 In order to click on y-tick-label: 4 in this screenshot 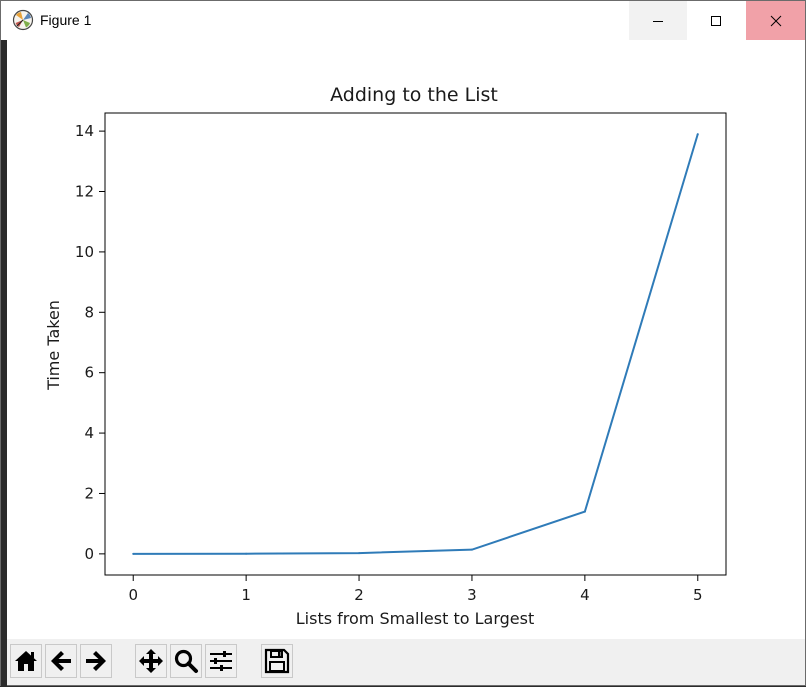, I will do `click(89, 433)`.